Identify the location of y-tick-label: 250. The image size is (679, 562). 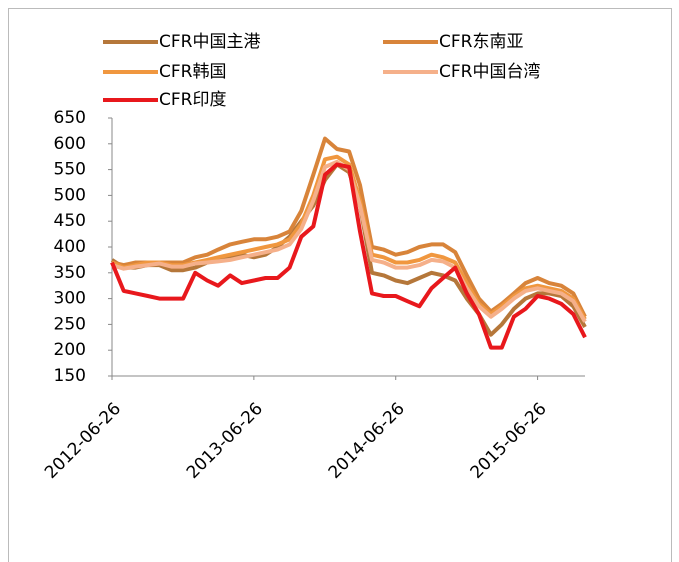
(70, 324).